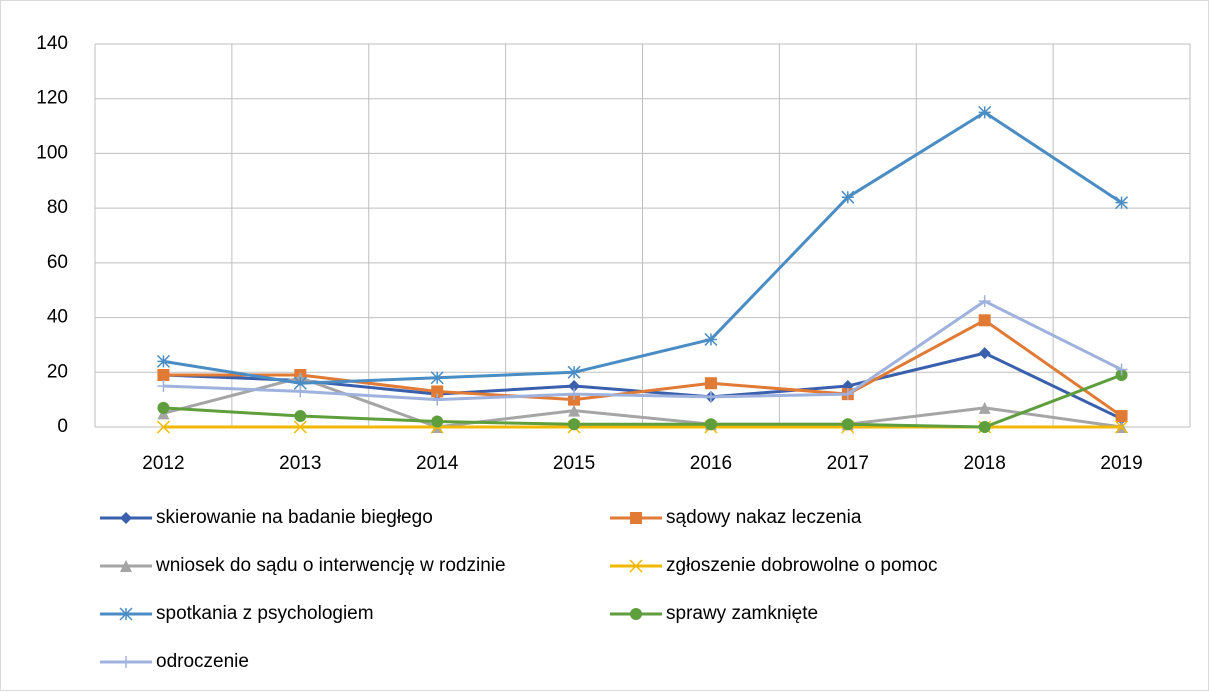 The height and width of the screenshot is (696, 1209). Describe the element at coordinates (437, 463) in the screenshot. I see `x-tick-label: 2014` at that location.